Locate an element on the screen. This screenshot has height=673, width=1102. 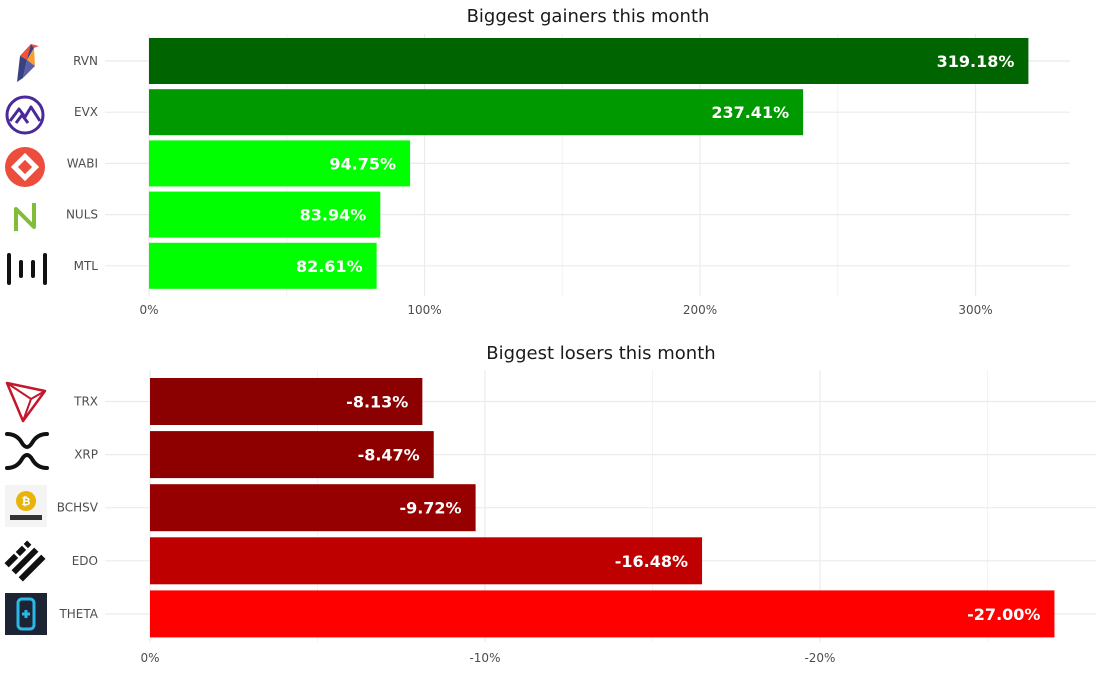
eidoo-logo-icon is located at coordinates (25, 561).